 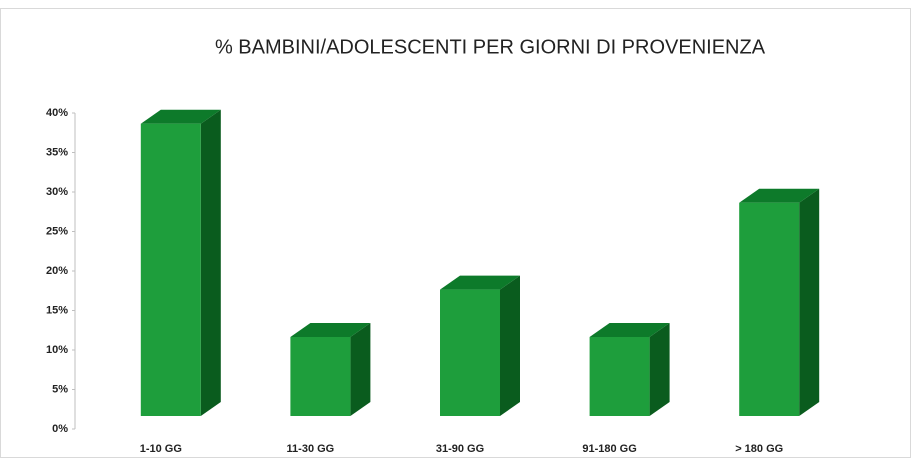 What do you see at coordinates (759, 449) in the screenshot?
I see `x-tick-label: > 180 GG` at bounding box center [759, 449].